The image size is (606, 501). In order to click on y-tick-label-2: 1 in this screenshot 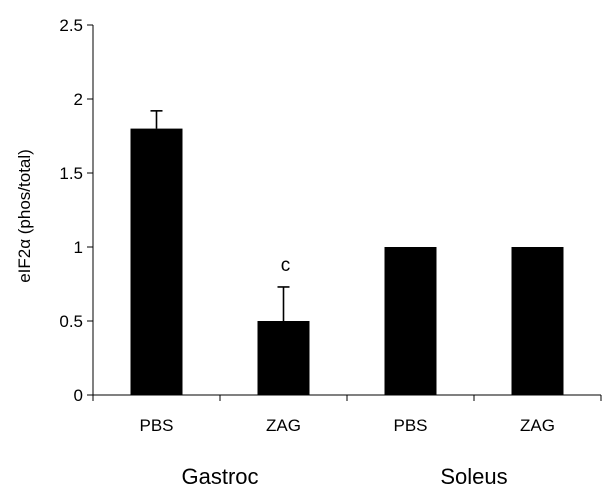, I will do `click(78, 247)`.